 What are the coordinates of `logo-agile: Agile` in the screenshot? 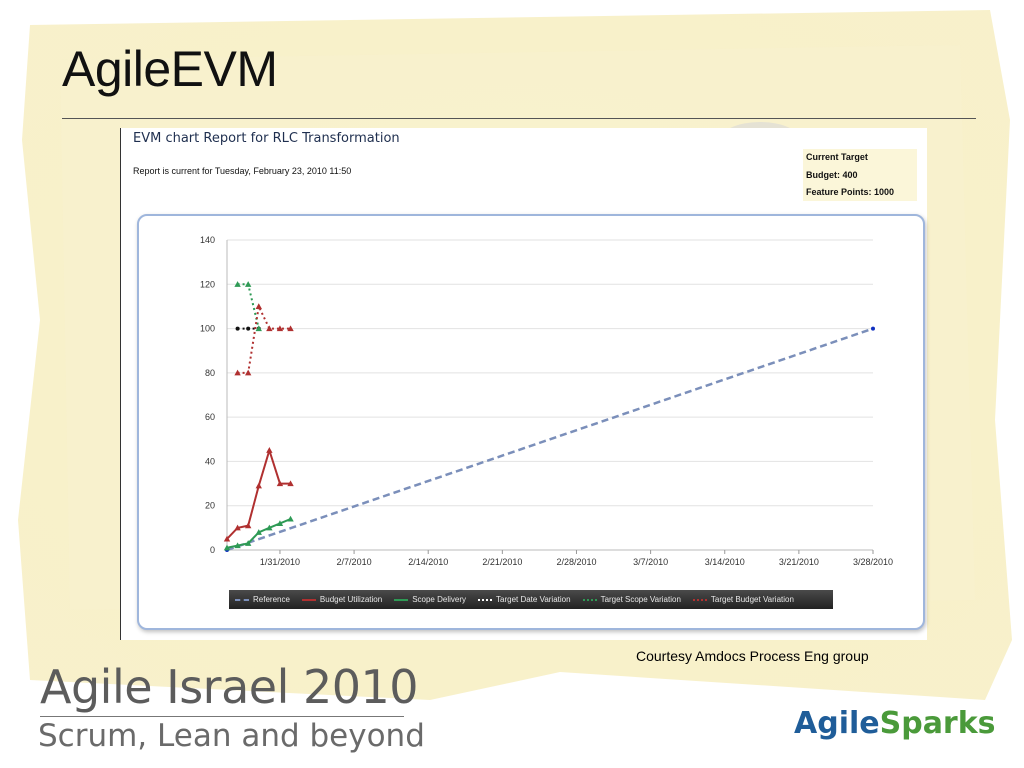 It's located at (837, 723).